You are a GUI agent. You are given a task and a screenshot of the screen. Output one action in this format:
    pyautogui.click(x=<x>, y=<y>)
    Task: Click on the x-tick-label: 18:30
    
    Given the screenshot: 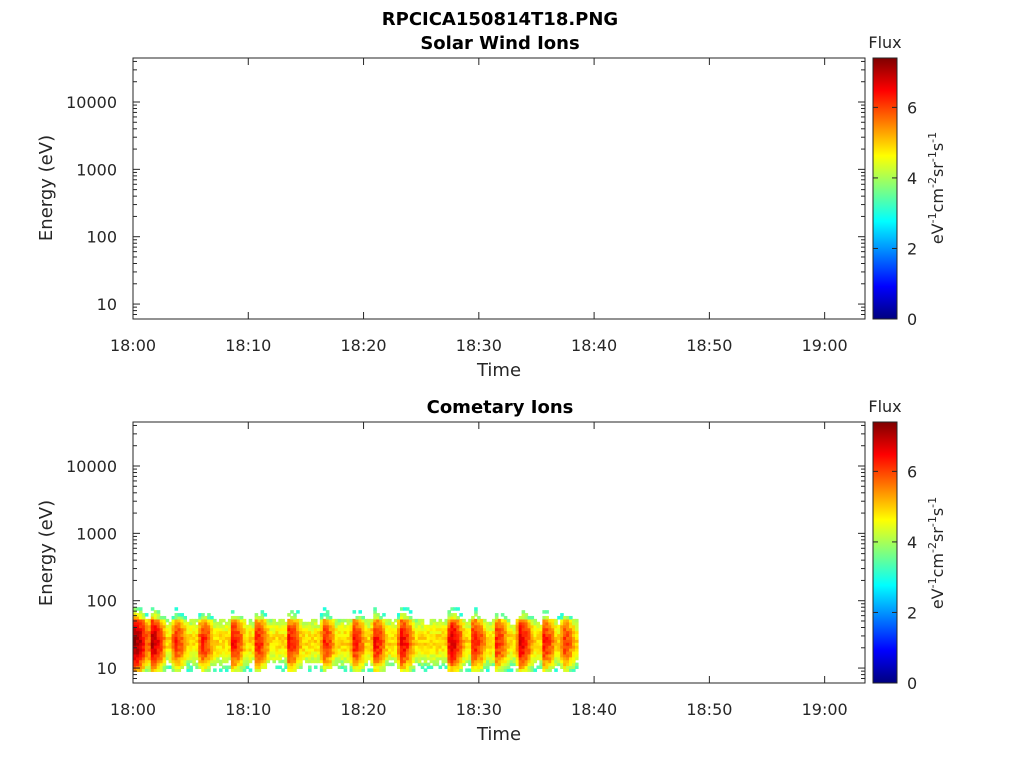 What is the action you would take?
    pyautogui.click(x=479, y=345)
    